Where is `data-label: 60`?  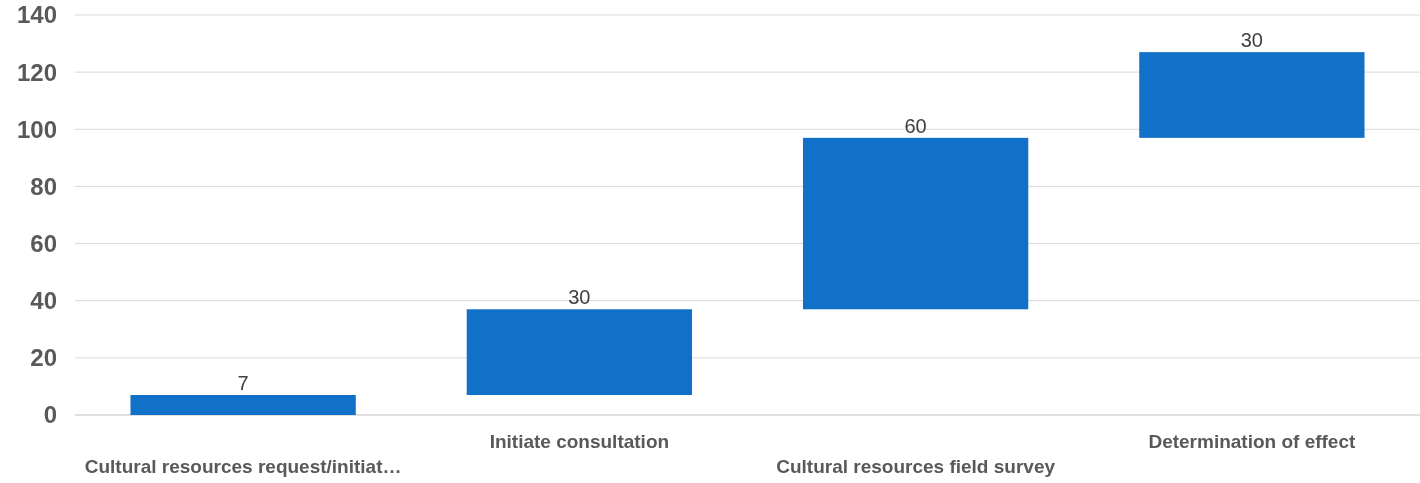 data-label: 60 is located at coordinates (915, 125).